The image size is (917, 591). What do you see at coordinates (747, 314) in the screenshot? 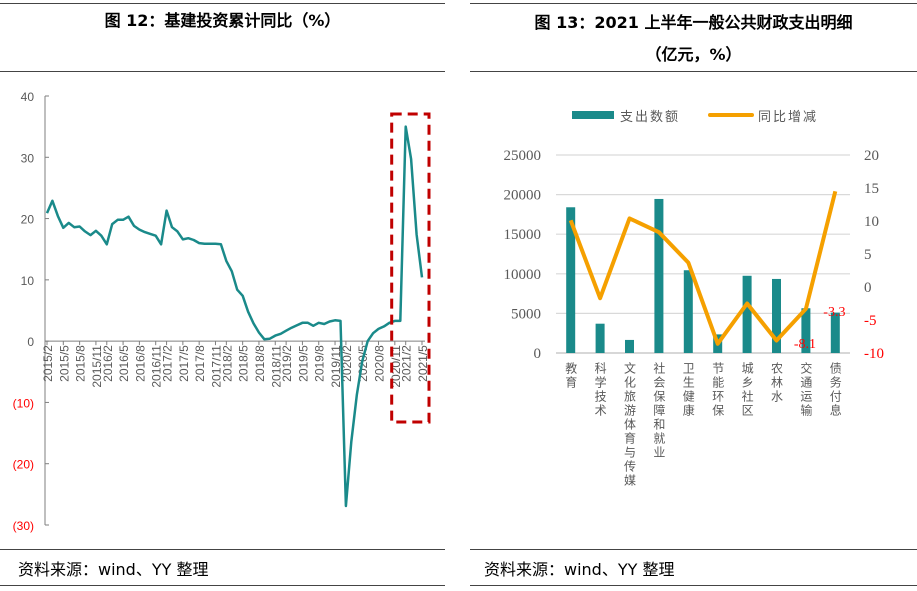
I see `bar-城乡社区` at bounding box center [747, 314].